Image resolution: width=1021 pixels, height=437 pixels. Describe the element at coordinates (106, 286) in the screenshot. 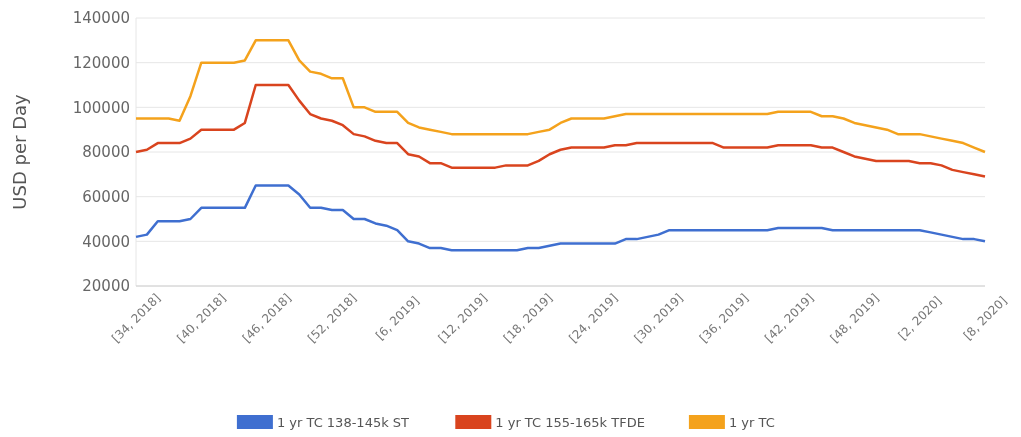

I see `y-tick-label: 20000` at that location.